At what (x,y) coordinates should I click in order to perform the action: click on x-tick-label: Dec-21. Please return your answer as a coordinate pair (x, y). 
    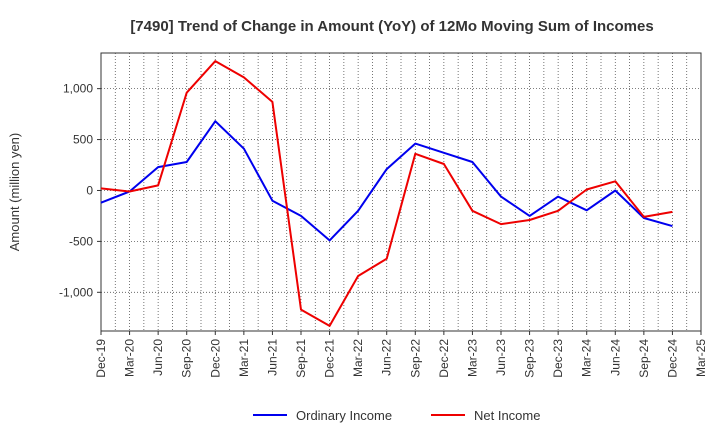
    Looking at the image, I should click on (330, 358).